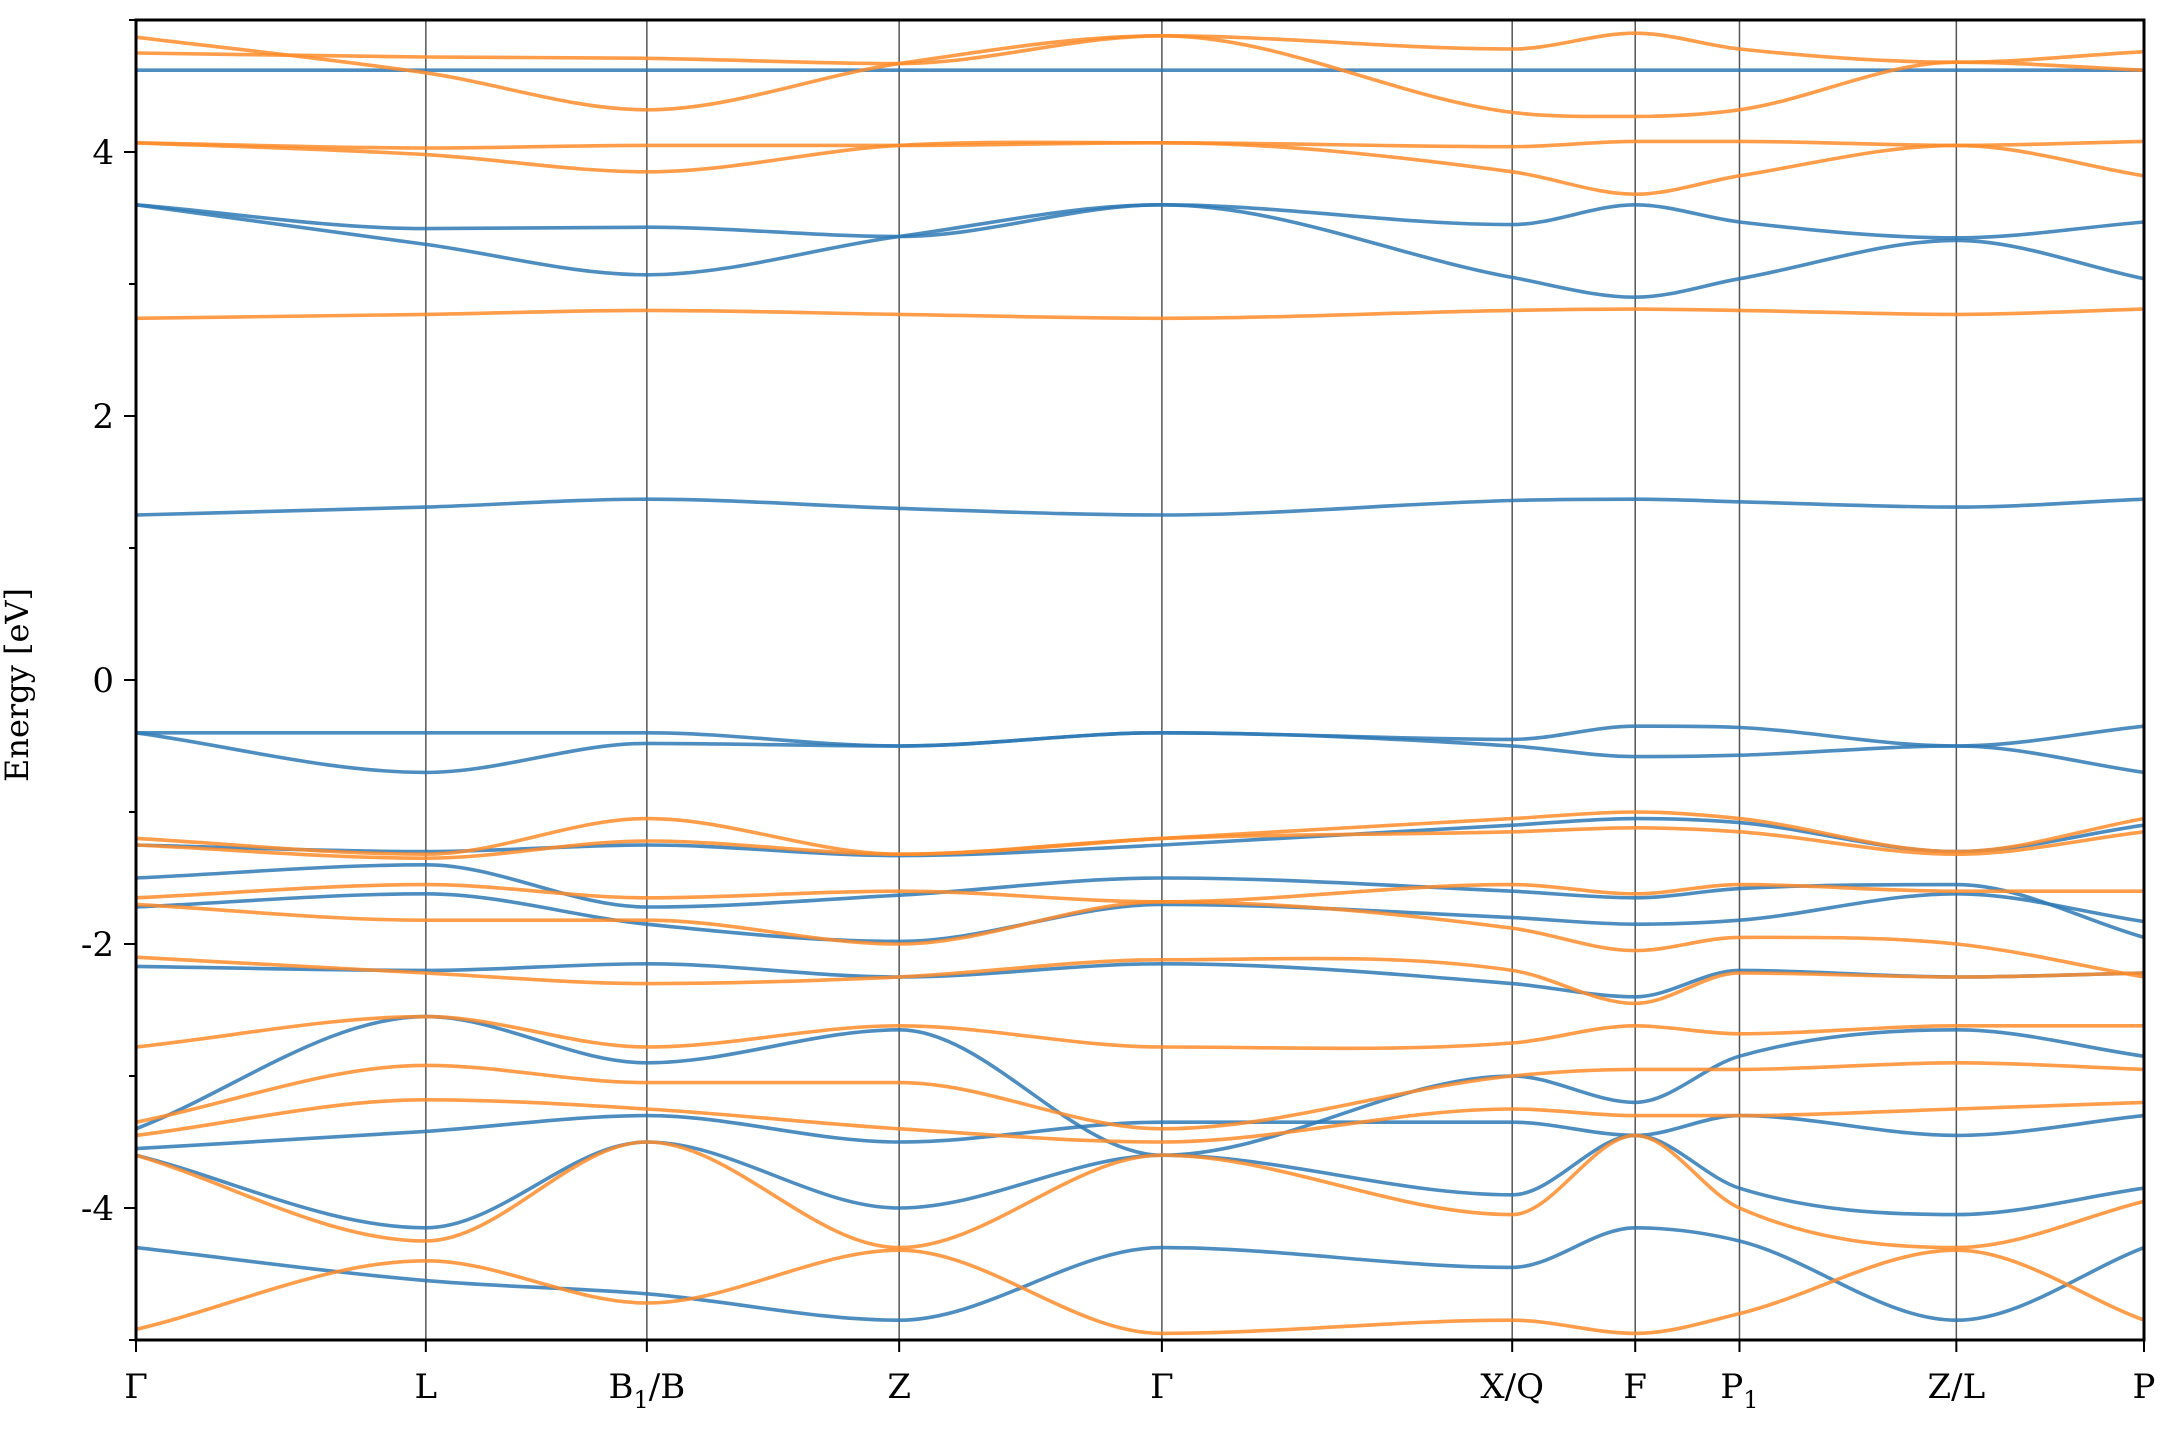  What do you see at coordinates (97, 945) in the screenshot?
I see `y-tick-label: -2` at bounding box center [97, 945].